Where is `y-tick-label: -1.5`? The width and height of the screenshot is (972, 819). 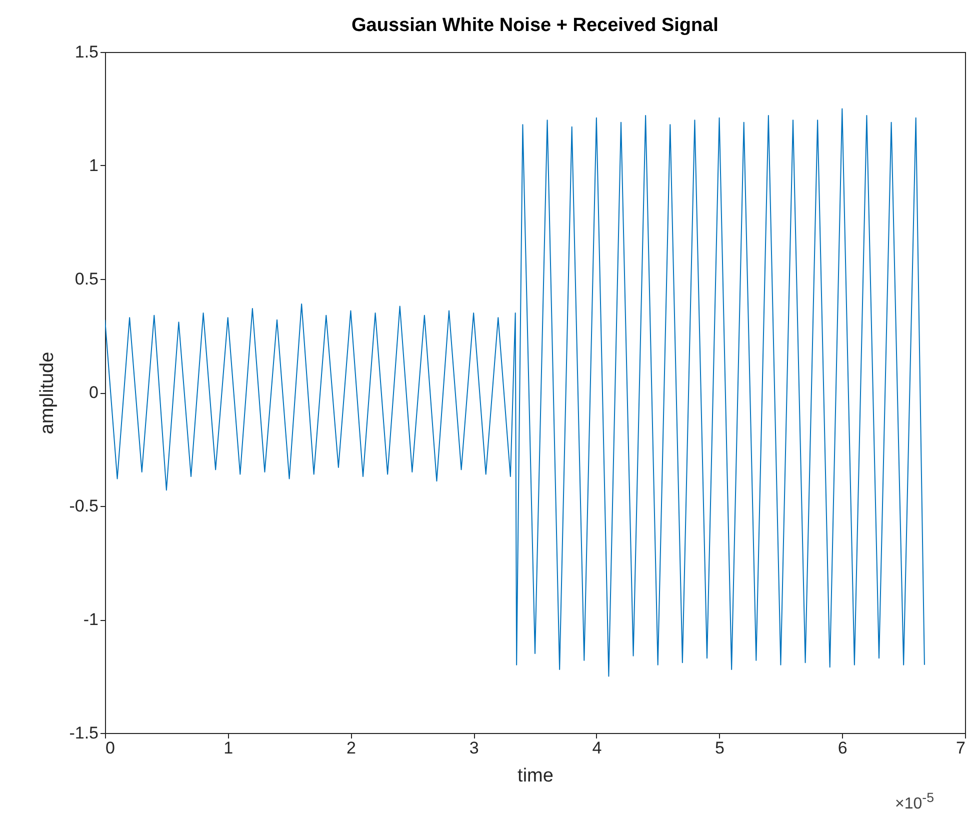
y-tick-label: -1.5 is located at coordinates (83, 733).